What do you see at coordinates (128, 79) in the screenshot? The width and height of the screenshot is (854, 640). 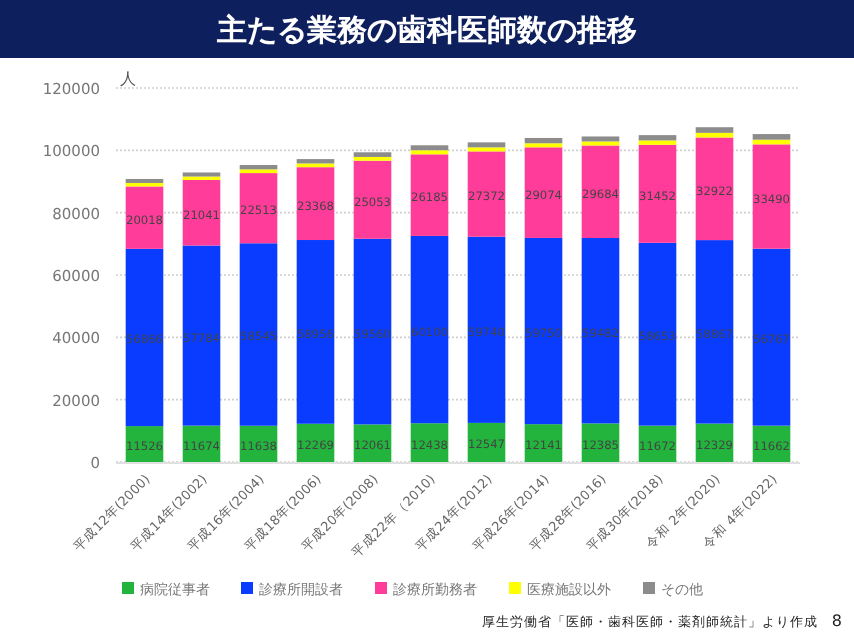 I see `y-axis-title: 人` at bounding box center [128, 79].